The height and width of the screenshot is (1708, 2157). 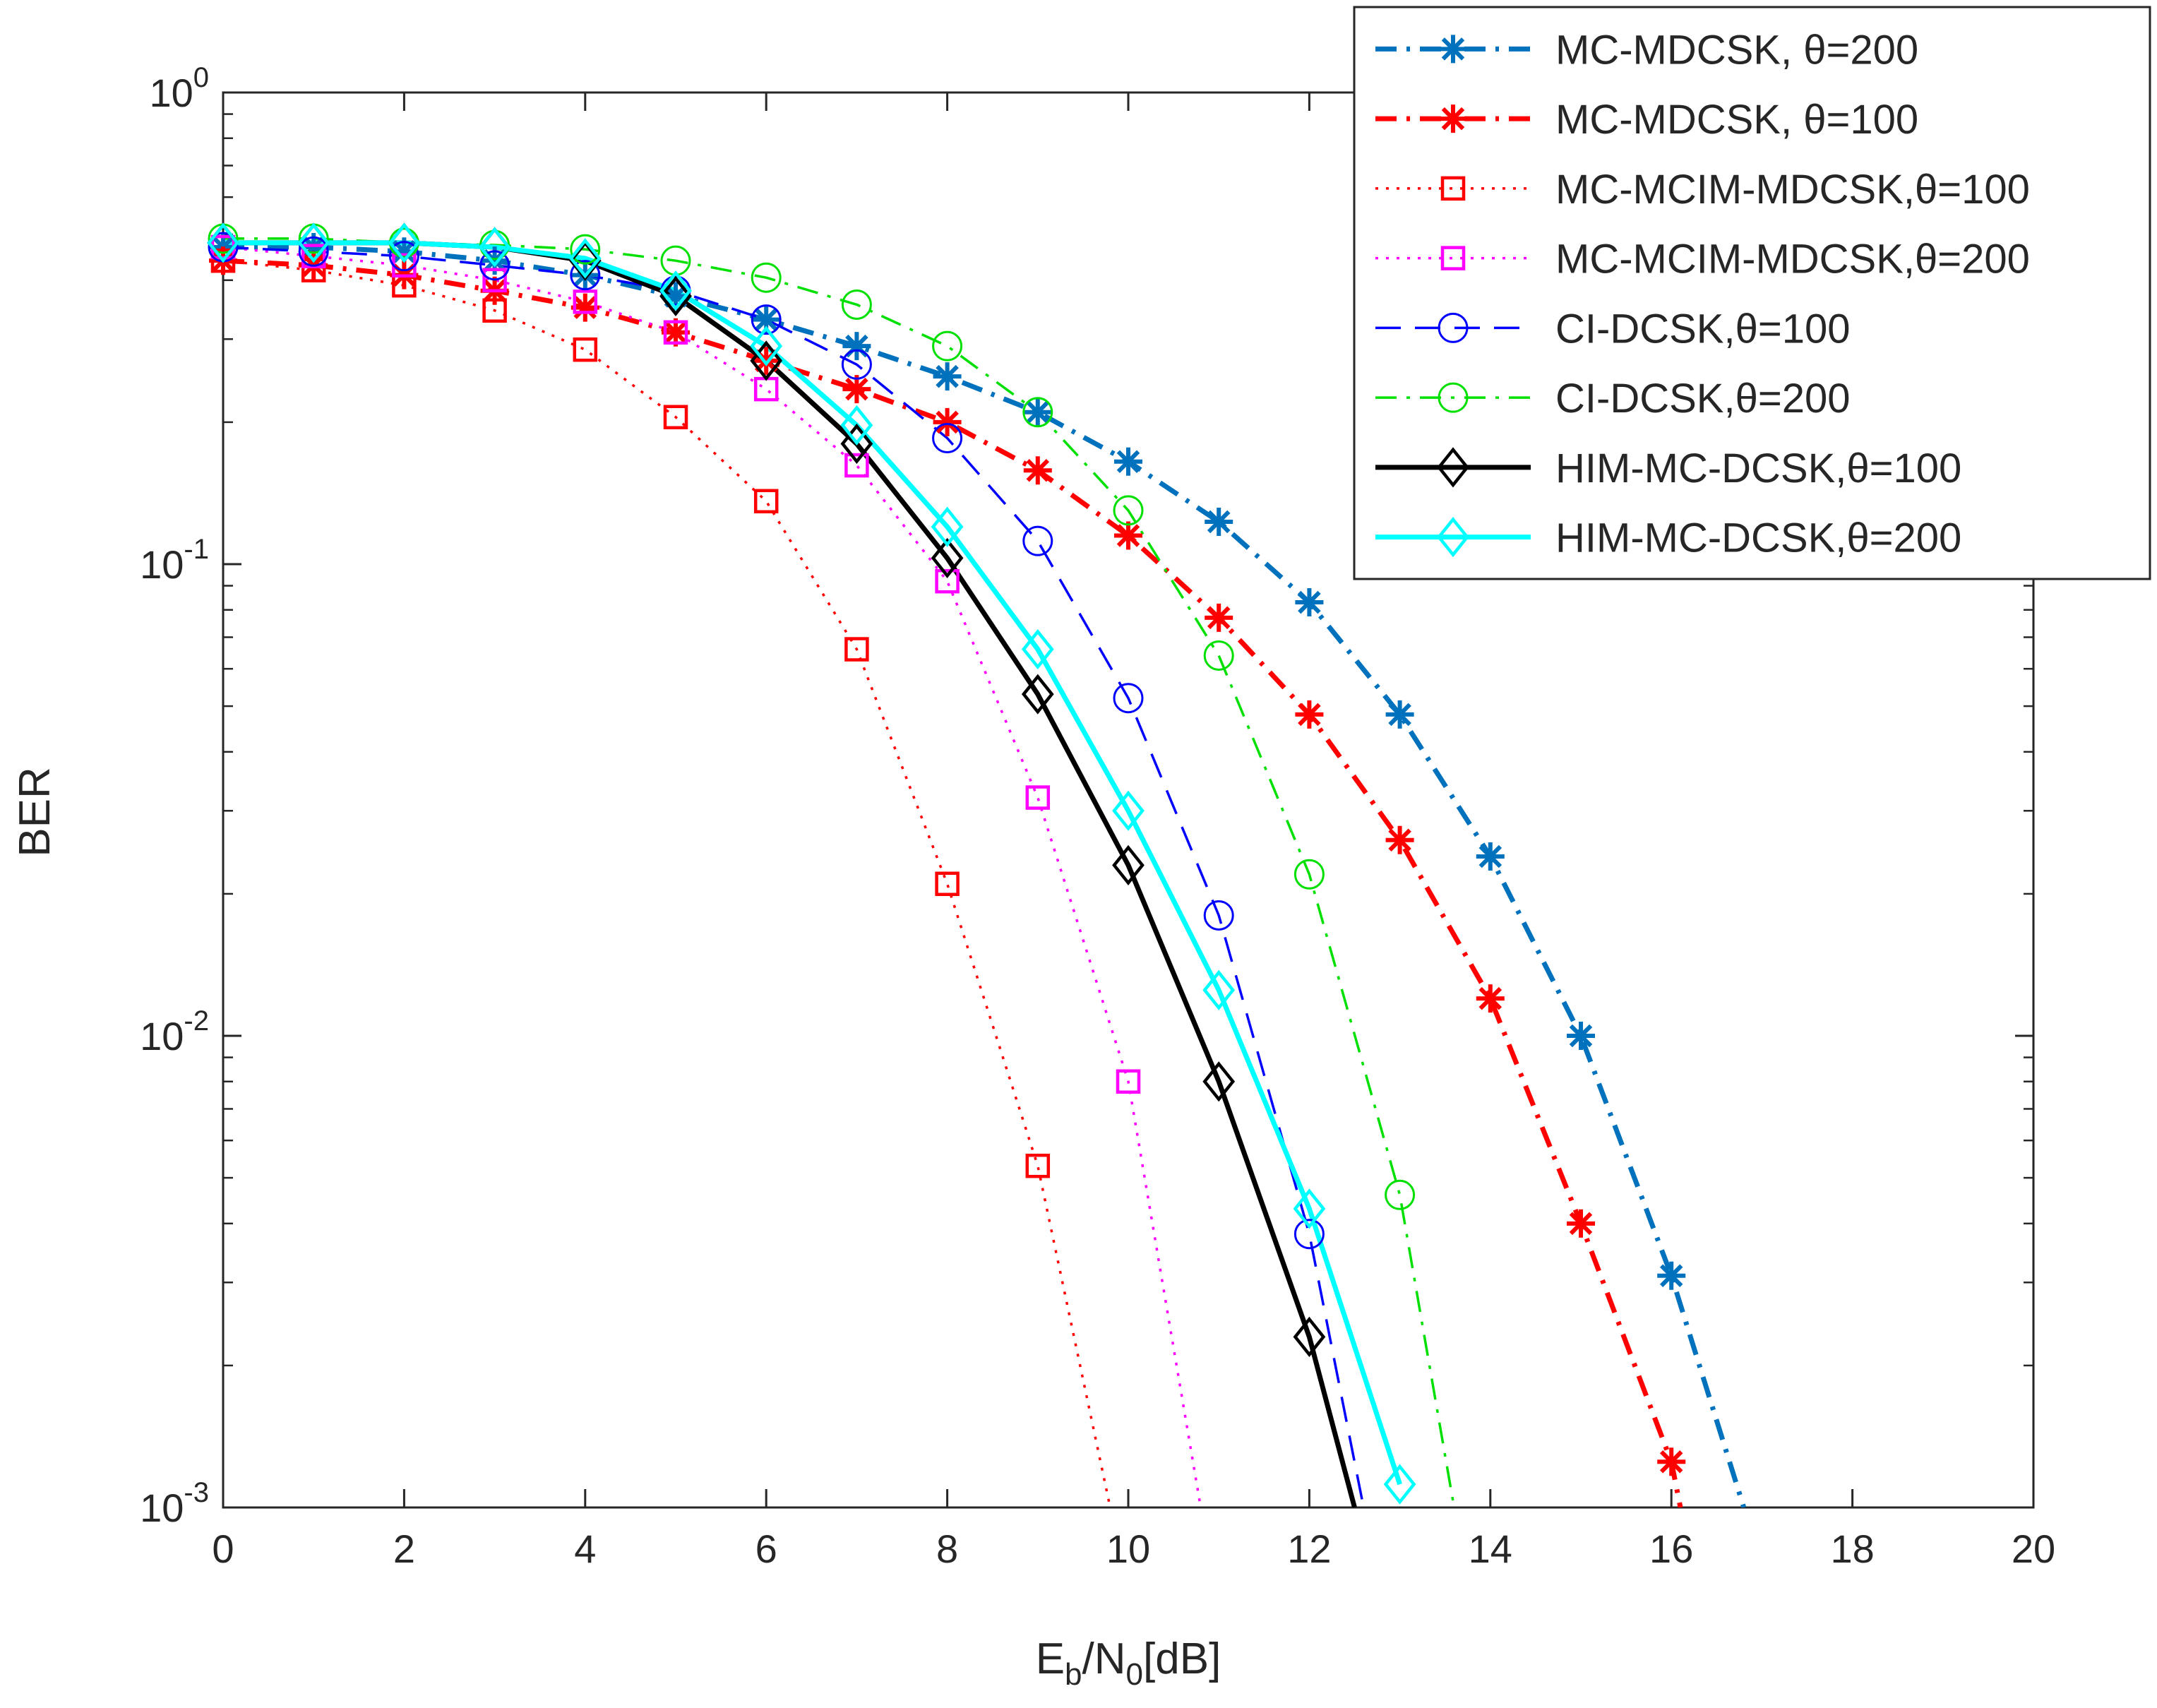 I want to click on x-tick-label: 14, so click(x=1490, y=1549).